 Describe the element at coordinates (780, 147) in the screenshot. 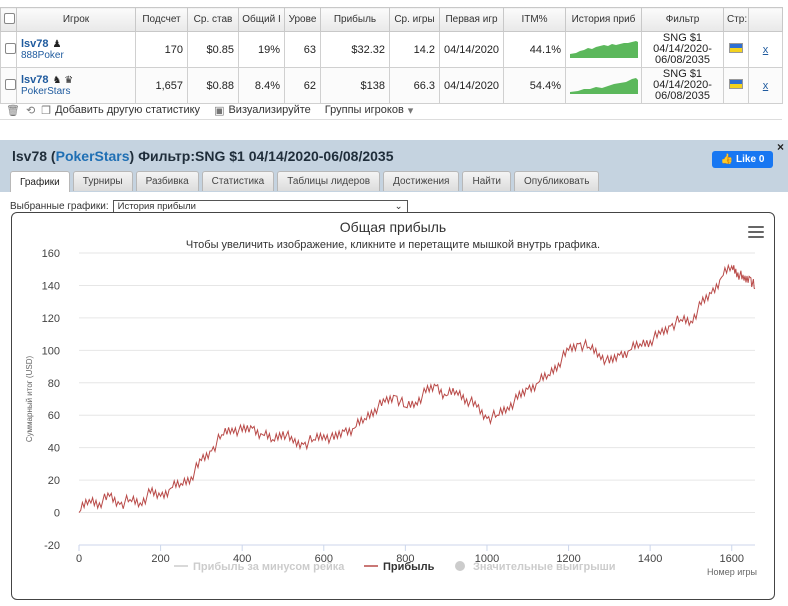

I see `close-icon: ×` at that location.